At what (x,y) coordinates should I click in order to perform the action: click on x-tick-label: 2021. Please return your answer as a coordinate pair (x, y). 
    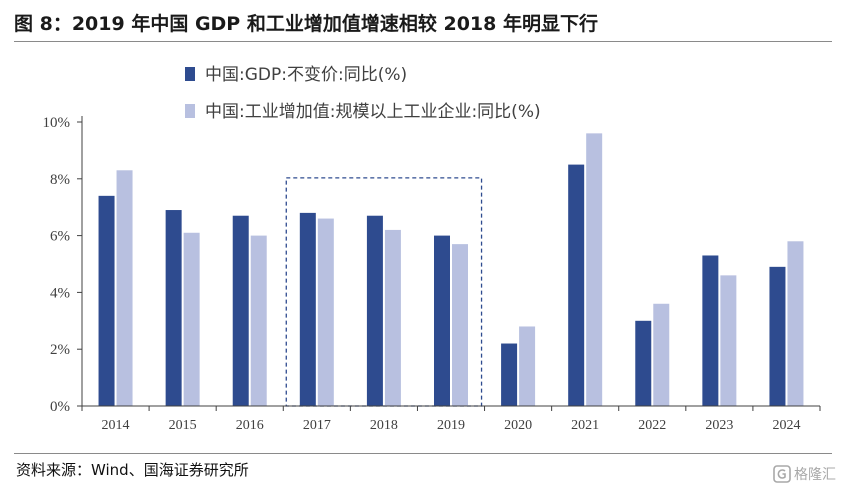
    Looking at the image, I should click on (585, 425).